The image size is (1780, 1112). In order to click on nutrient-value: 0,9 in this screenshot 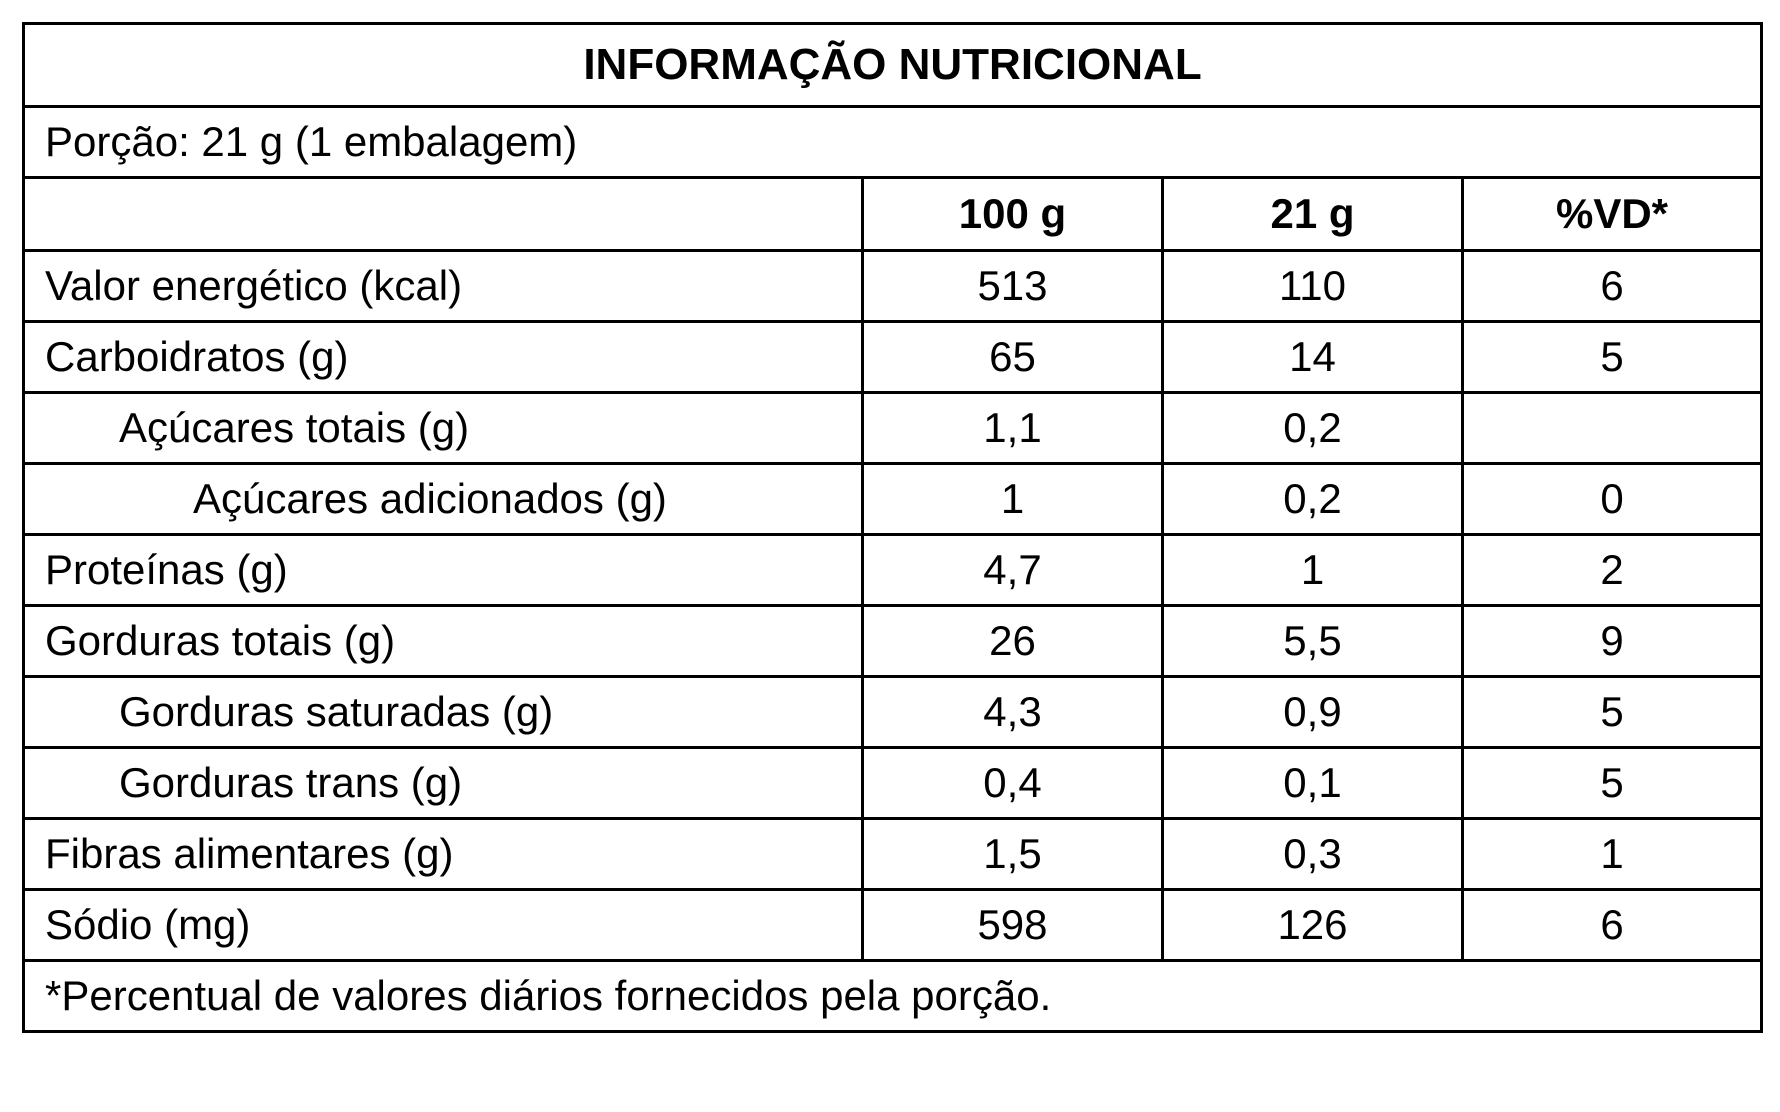, I will do `click(1312, 712)`.